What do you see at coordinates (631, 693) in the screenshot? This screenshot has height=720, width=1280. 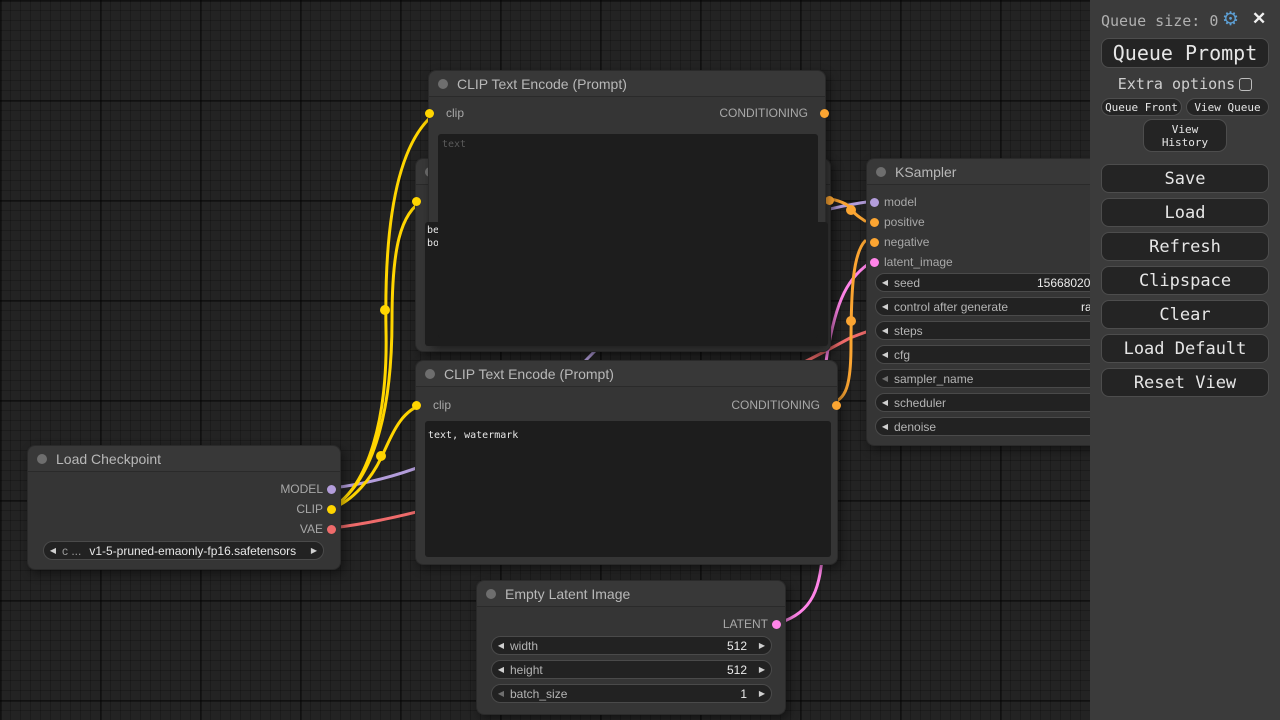 I see `widget-batch-size: ◀ batch_size 1 ▶` at bounding box center [631, 693].